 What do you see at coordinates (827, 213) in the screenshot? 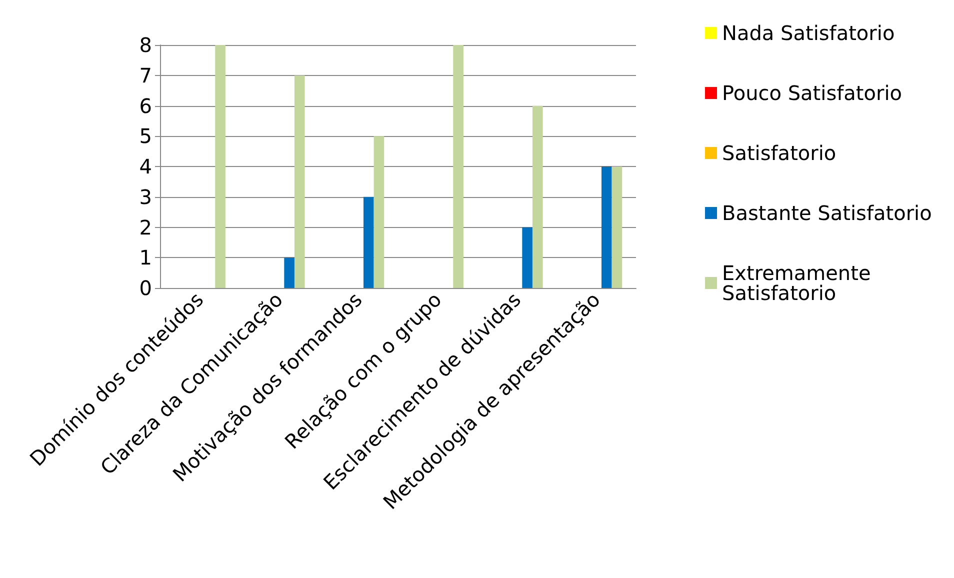
I see `legend-label: Bastante Satisfatorio` at bounding box center [827, 213].